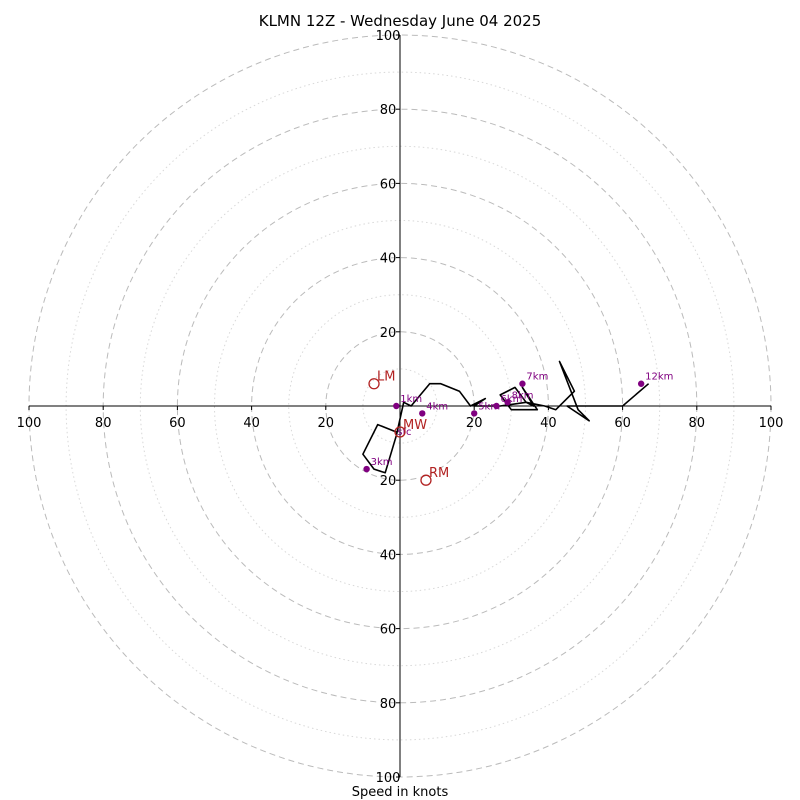 The height and width of the screenshot is (800, 800). I want to click on height-marker-label: 8km, so click(523, 395).